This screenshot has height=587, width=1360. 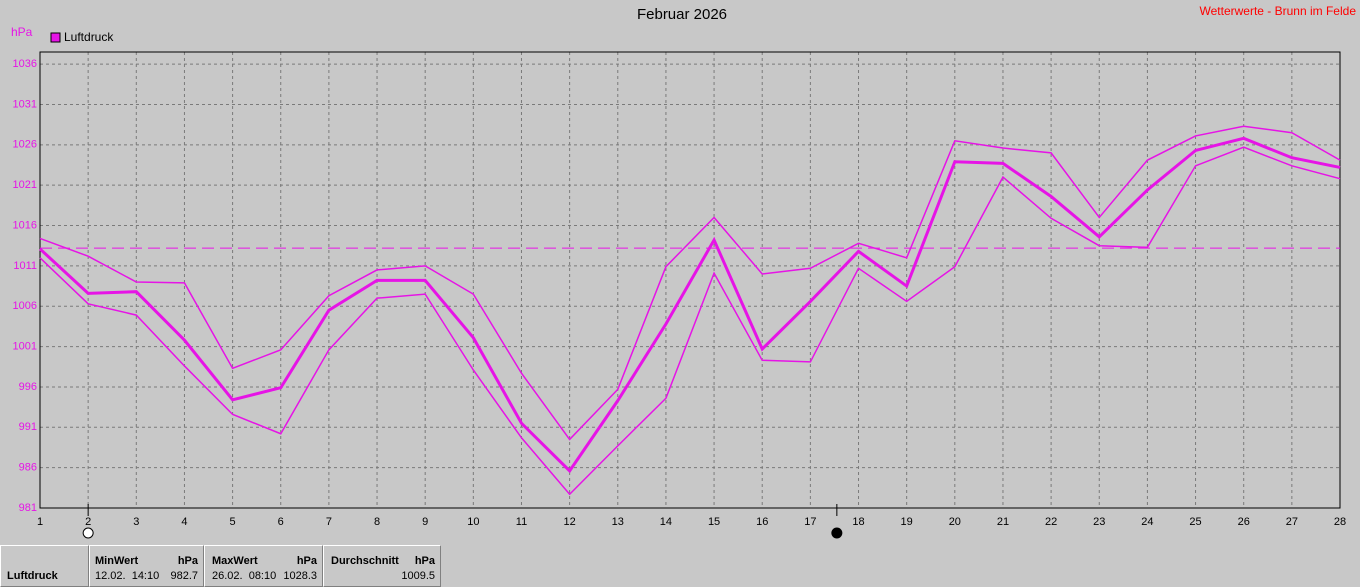 What do you see at coordinates (858, 522) in the screenshot?
I see `x-tick-label: 18` at bounding box center [858, 522].